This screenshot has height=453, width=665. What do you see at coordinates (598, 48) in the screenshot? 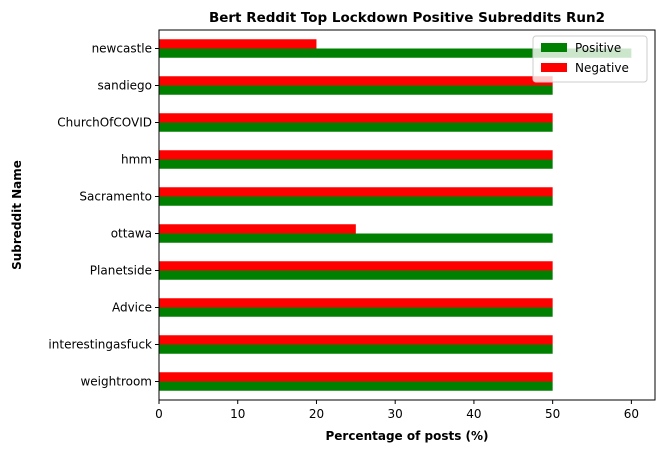
I see `legend-label: Positive` at bounding box center [598, 48].